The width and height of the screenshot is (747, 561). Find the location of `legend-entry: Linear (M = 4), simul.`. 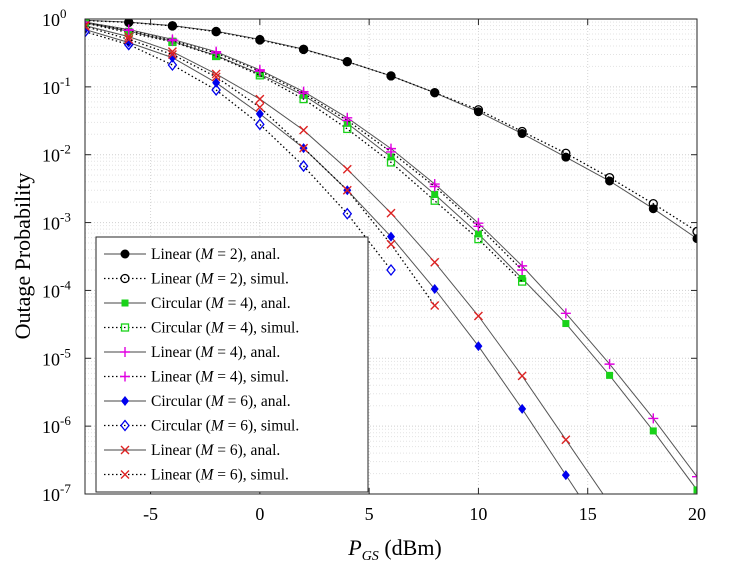

legend-entry: Linear (M = 4), simul. is located at coordinates (196, 377).